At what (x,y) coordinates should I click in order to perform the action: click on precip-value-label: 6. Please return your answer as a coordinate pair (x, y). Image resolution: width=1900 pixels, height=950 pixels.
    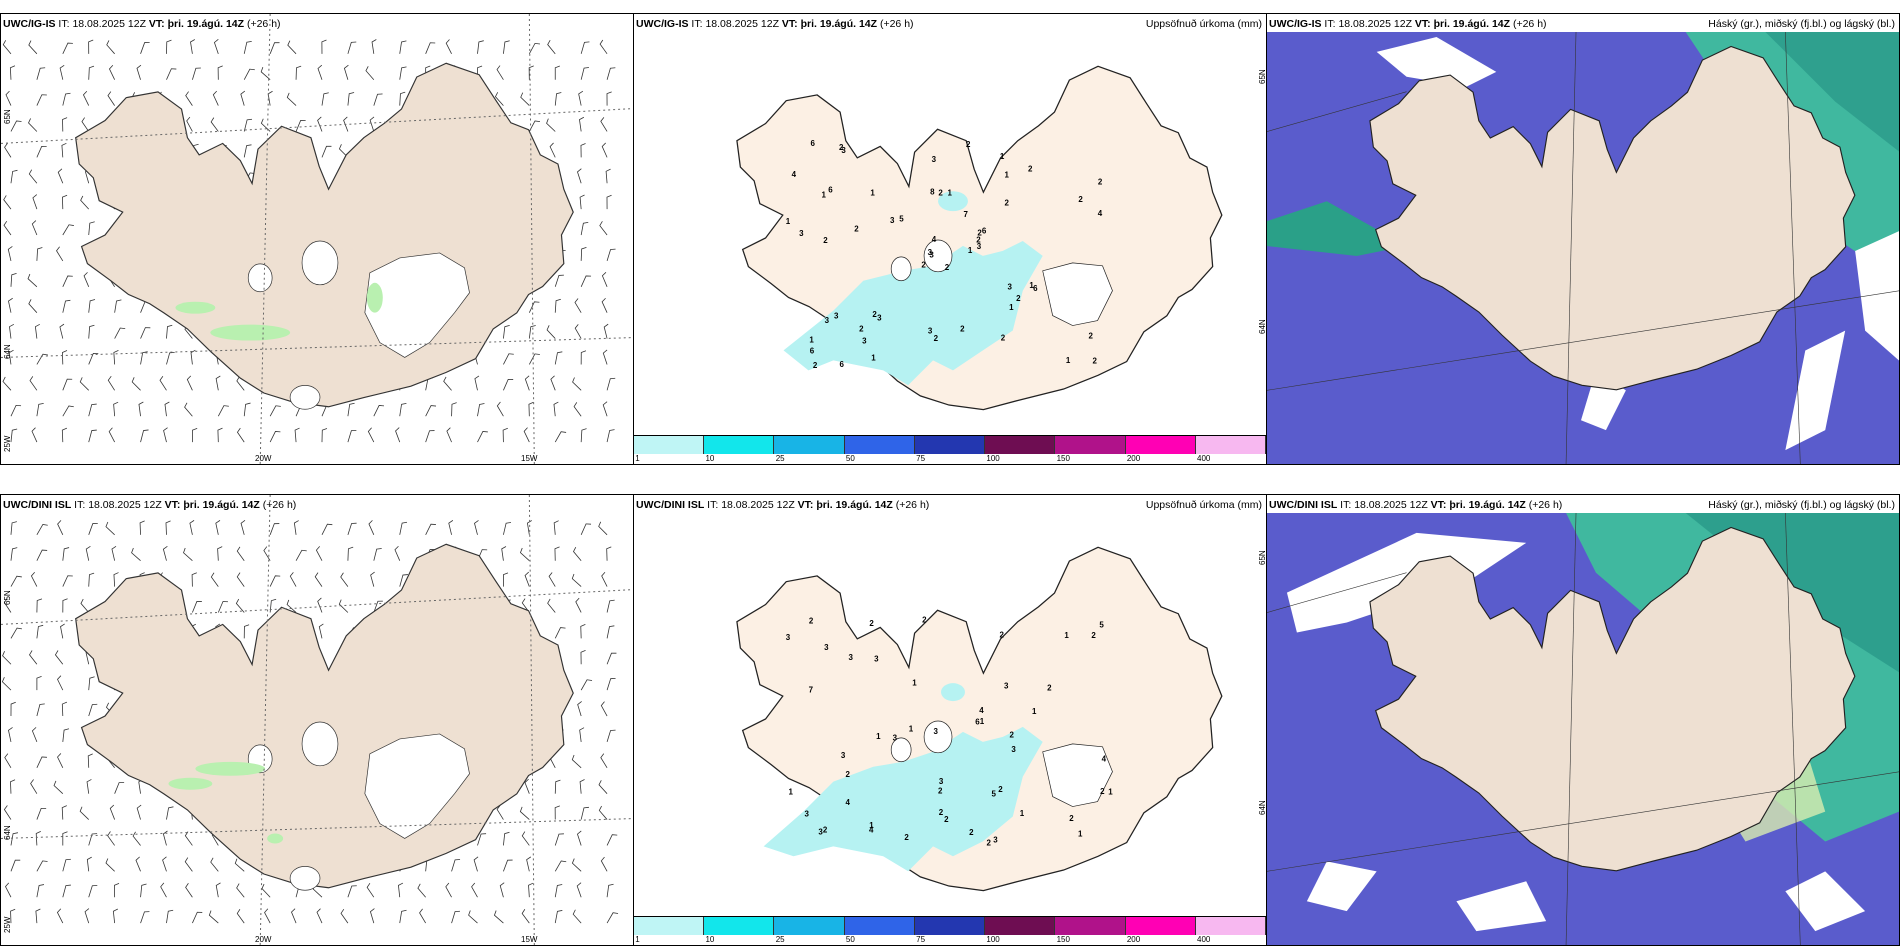
    Looking at the image, I should click on (977, 721).